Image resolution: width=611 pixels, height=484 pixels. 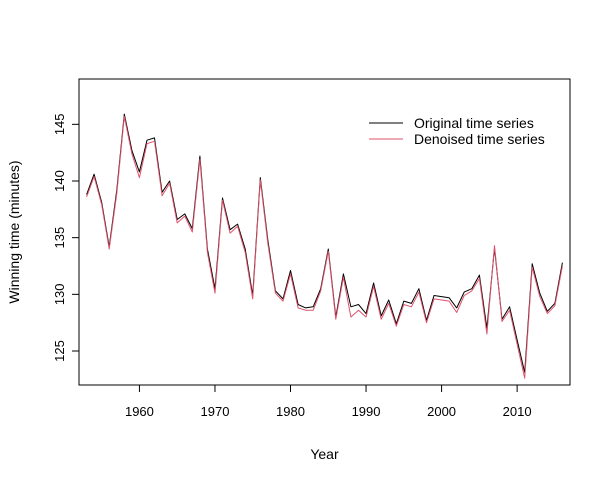 What do you see at coordinates (14, 231) in the screenshot?
I see `y-axis-title: Winning time (minutes)` at bounding box center [14, 231].